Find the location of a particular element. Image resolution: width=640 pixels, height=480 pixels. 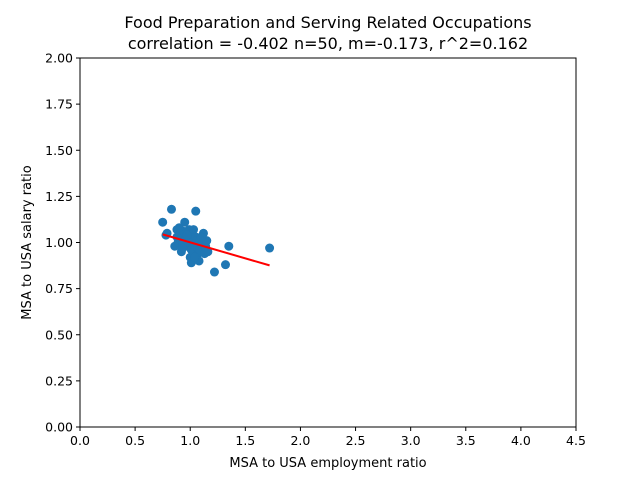

x-tick-label: 1.5 is located at coordinates (245, 440).